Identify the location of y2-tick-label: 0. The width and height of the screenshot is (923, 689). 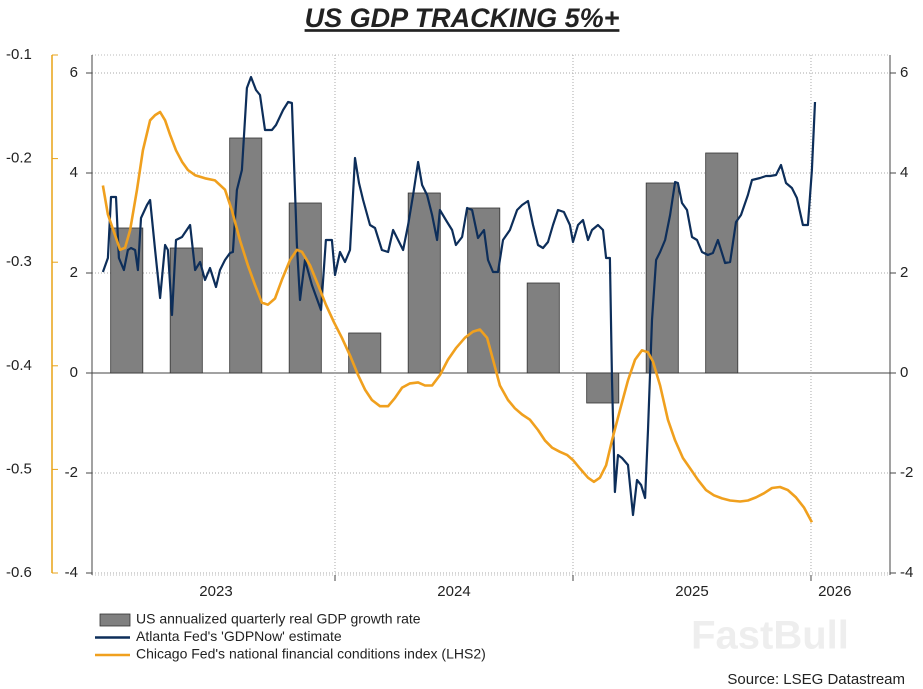
(904, 372).